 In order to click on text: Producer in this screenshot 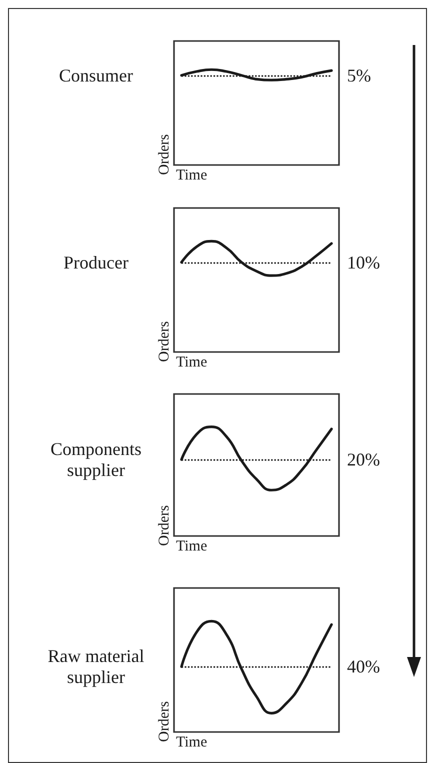, I will do `click(96, 262)`.